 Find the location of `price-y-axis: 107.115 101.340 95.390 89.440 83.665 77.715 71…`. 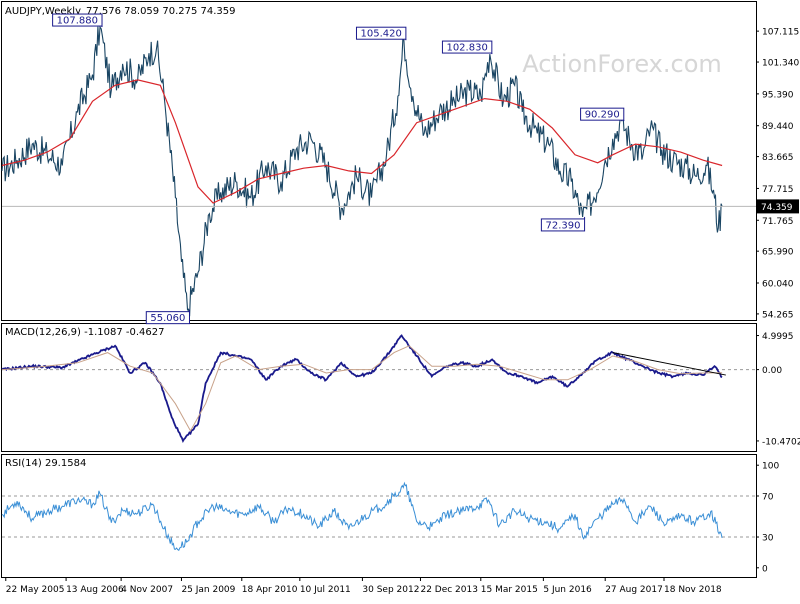

price-y-axis: 107.115 101.340 95.390 89.440 83.665 77.715 71… is located at coordinates (777, 174).